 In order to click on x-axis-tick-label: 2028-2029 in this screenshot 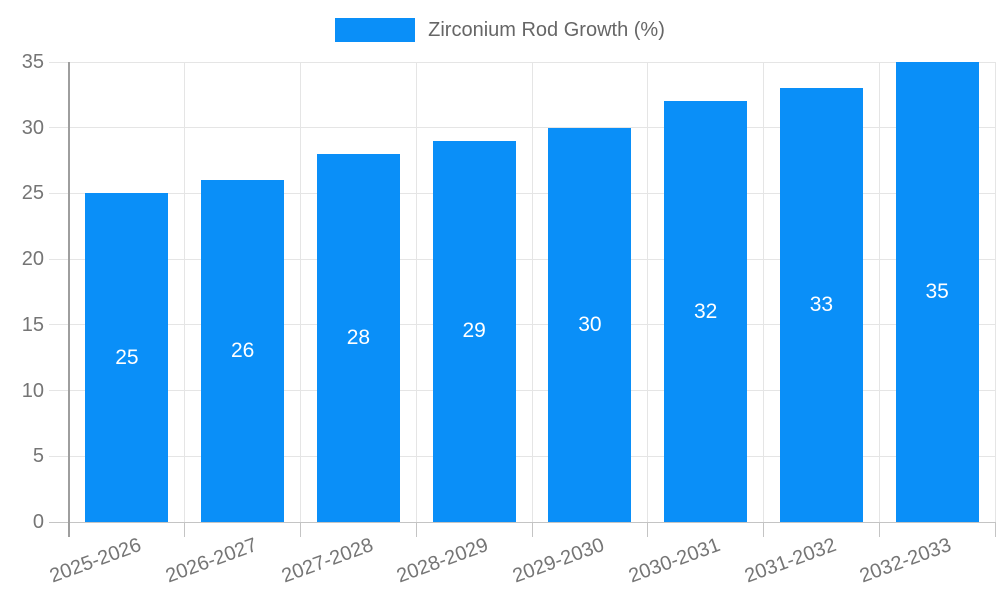, I will do `click(443, 561)`.